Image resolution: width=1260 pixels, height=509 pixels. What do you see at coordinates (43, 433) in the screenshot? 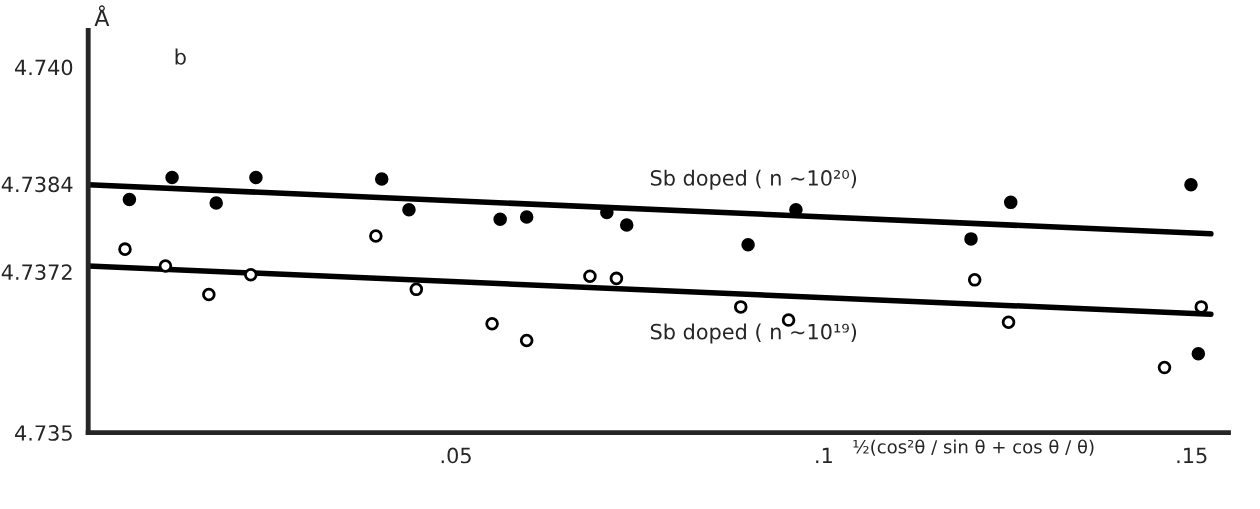
I see `y-tick-label: 4.735` at bounding box center [43, 433].